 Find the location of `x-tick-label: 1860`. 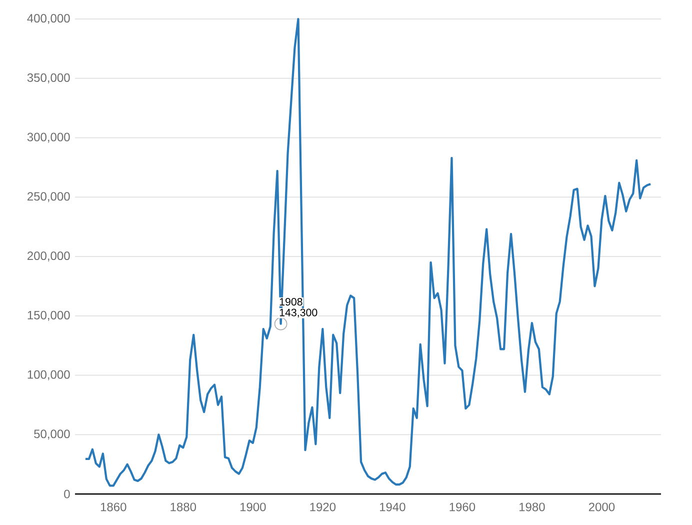

x-tick-label: 1860 is located at coordinates (113, 507).